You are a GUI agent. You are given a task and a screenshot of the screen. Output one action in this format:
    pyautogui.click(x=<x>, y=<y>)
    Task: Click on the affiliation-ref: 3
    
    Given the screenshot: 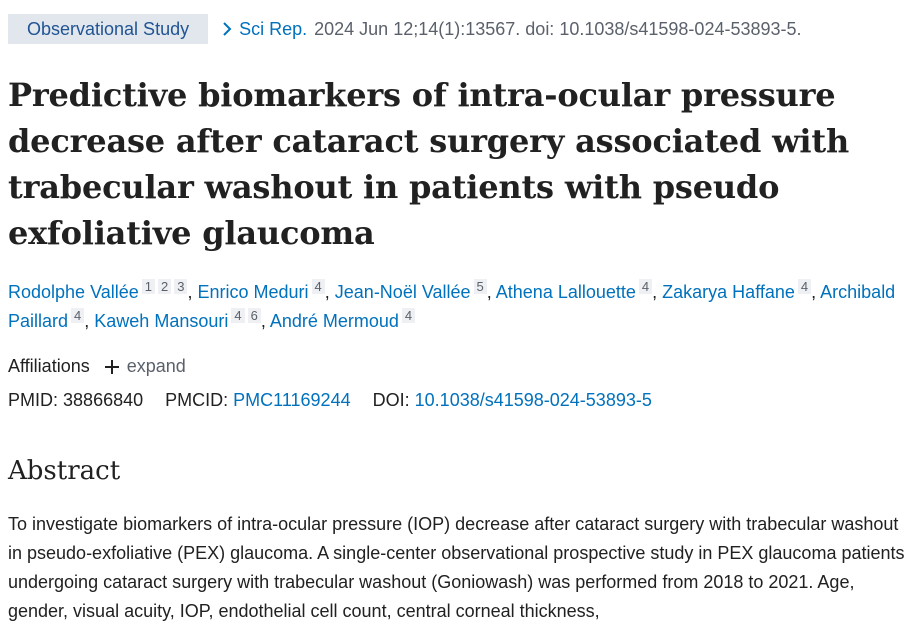 What is the action you would take?
    pyautogui.click(x=181, y=286)
    